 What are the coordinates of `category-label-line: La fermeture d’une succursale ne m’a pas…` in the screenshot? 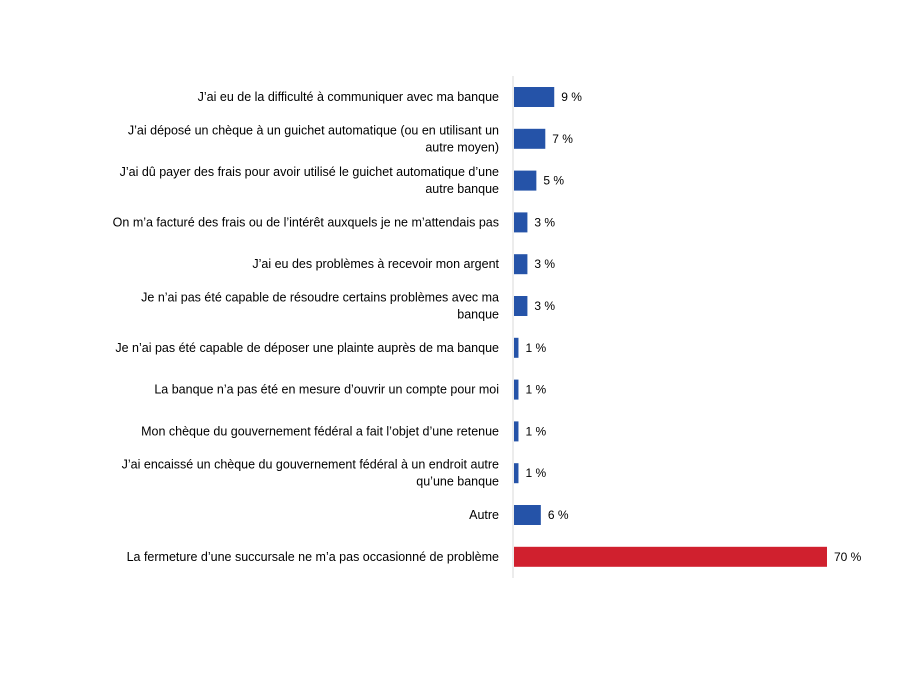 It's located at (313, 557).